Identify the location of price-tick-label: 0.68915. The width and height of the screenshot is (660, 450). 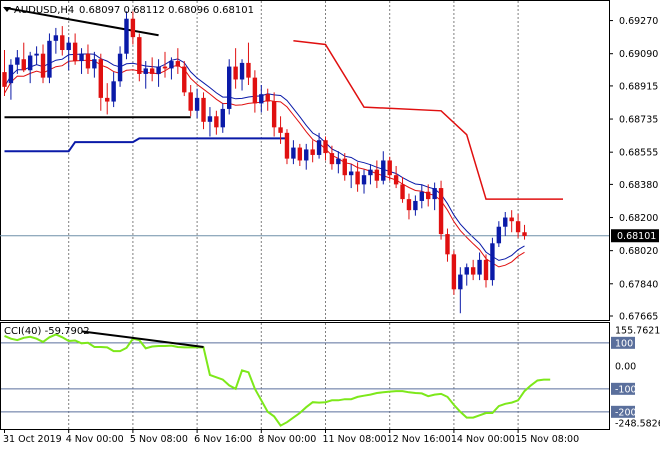
(638, 86).